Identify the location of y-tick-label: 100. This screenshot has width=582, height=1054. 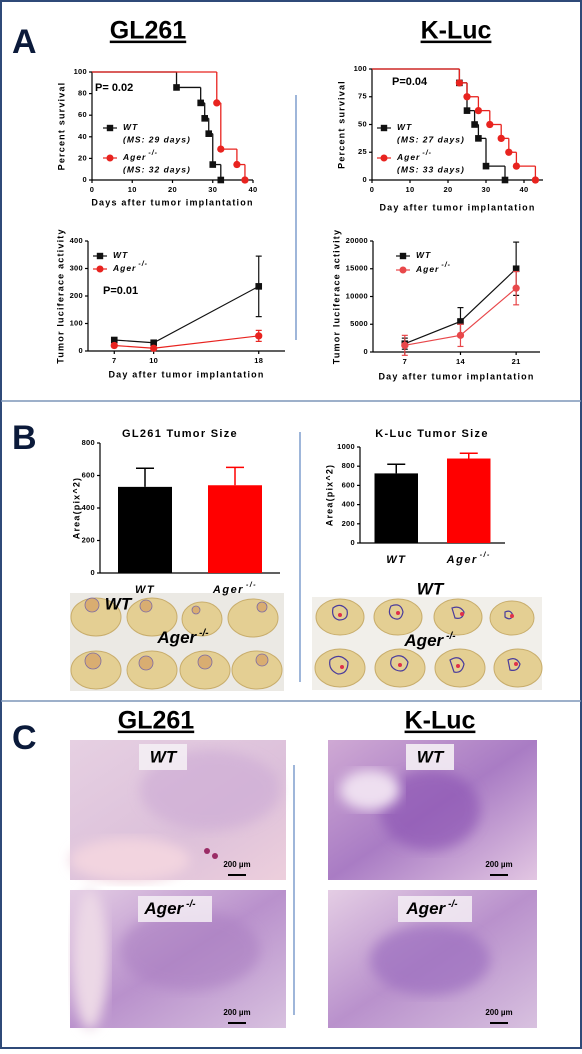
(76, 322).